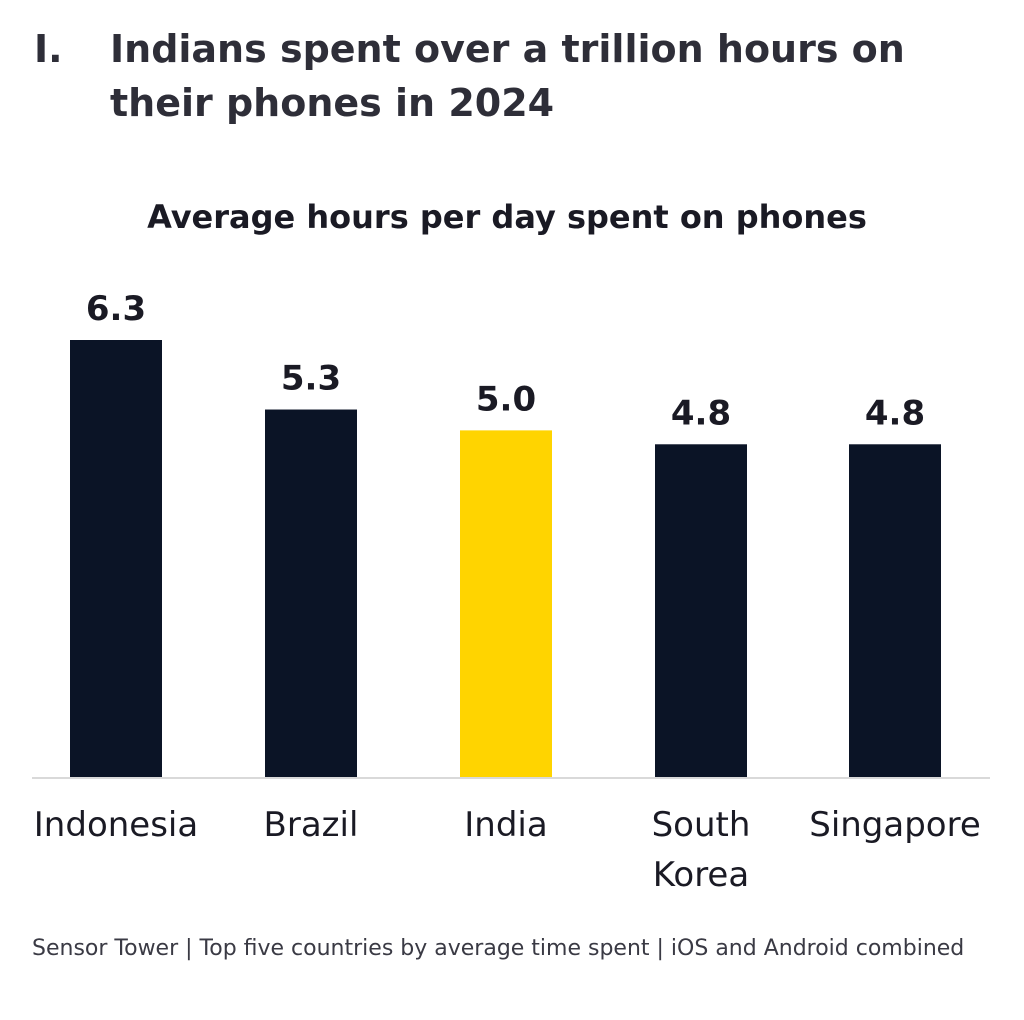 This screenshot has height=1020, width=1024. I want to click on category-label-singapore: Singapore, so click(895, 825).